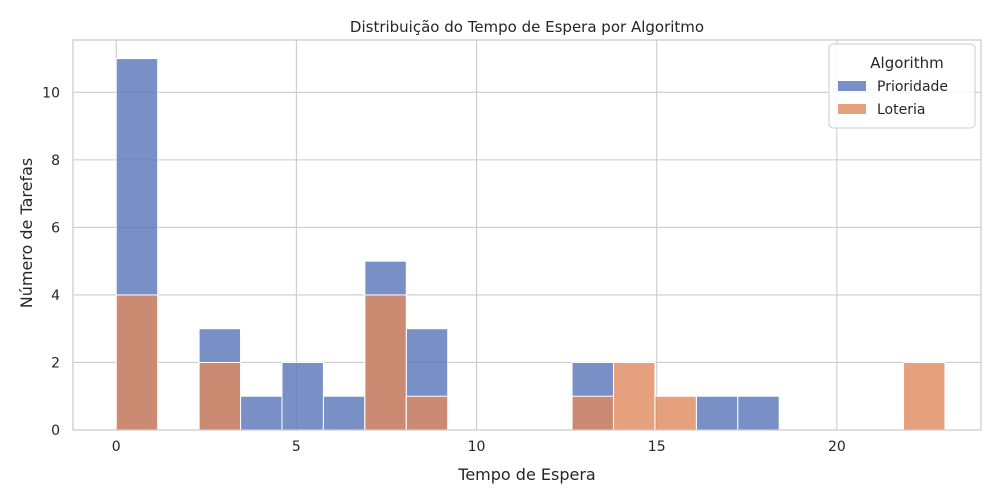 Image resolution: width=1000 pixels, height=500 pixels. I want to click on x-tick-label: 10, so click(477, 447).